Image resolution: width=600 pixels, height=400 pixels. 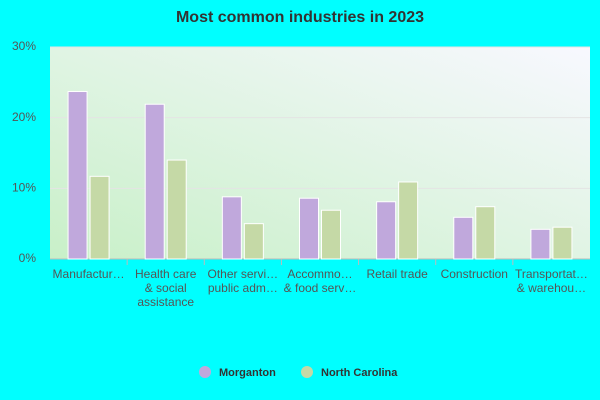 What do you see at coordinates (24, 117) in the screenshot?
I see `y-tick-label: 20%` at bounding box center [24, 117].